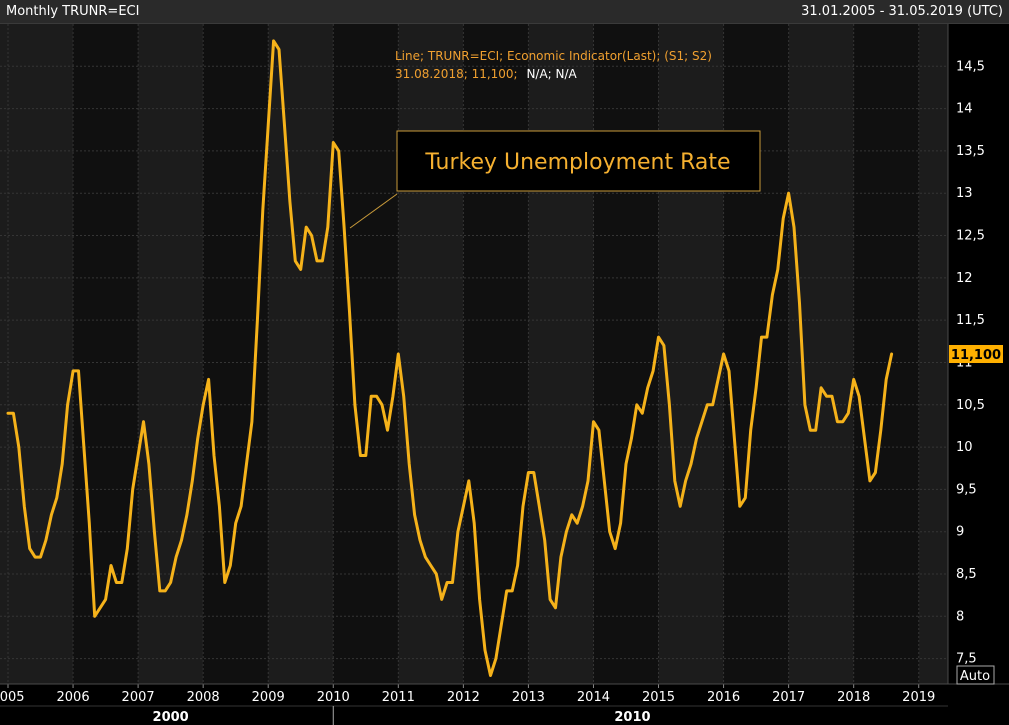 The height and width of the screenshot is (725, 1009). Describe the element at coordinates (853, 697) in the screenshot. I see `x-tick-label: 2018` at that location.